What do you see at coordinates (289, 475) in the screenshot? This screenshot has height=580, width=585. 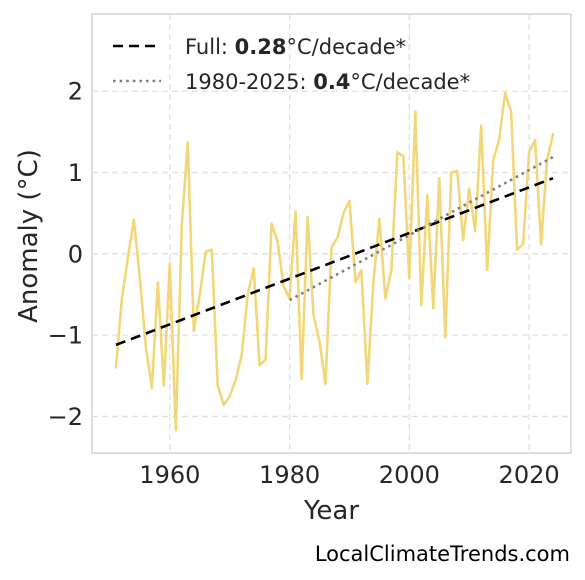 I see `x-tick-label: 1980` at bounding box center [289, 475].